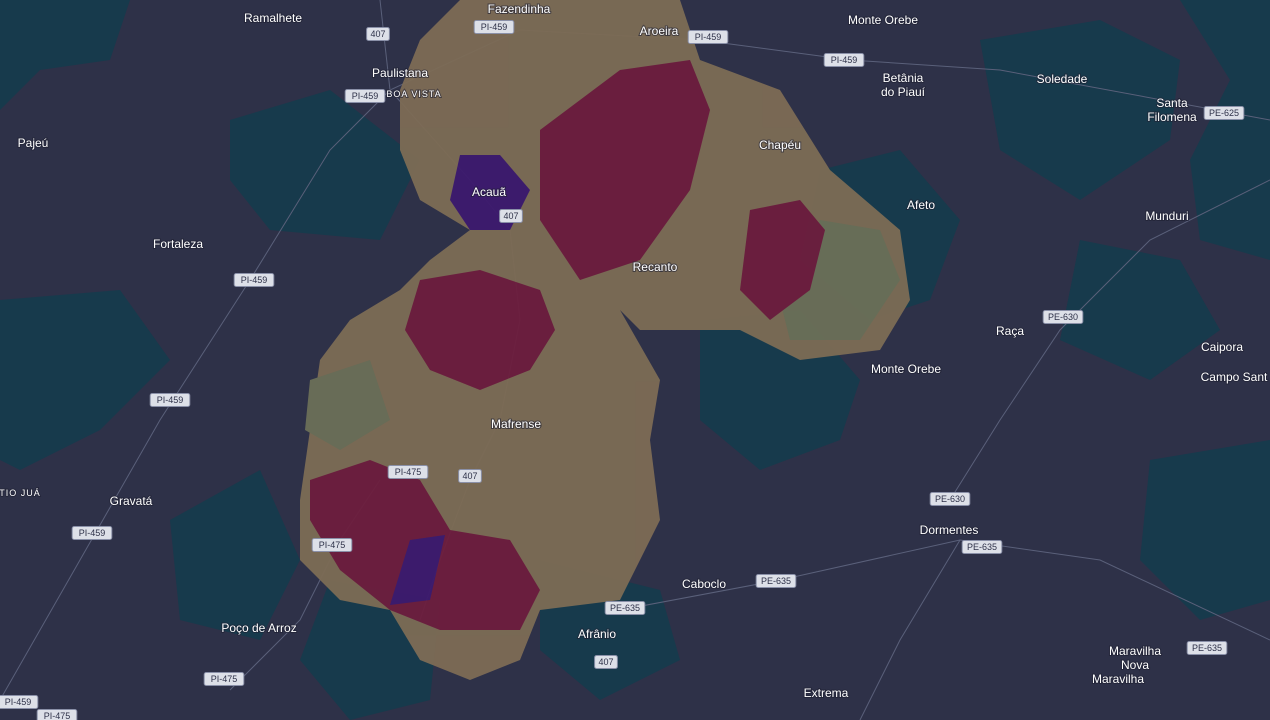 Image resolution: width=1270 pixels, height=720 pixels. What do you see at coordinates (949, 530) in the screenshot?
I see `place-label-line: Dormentes` at bounding box center [949, 530].